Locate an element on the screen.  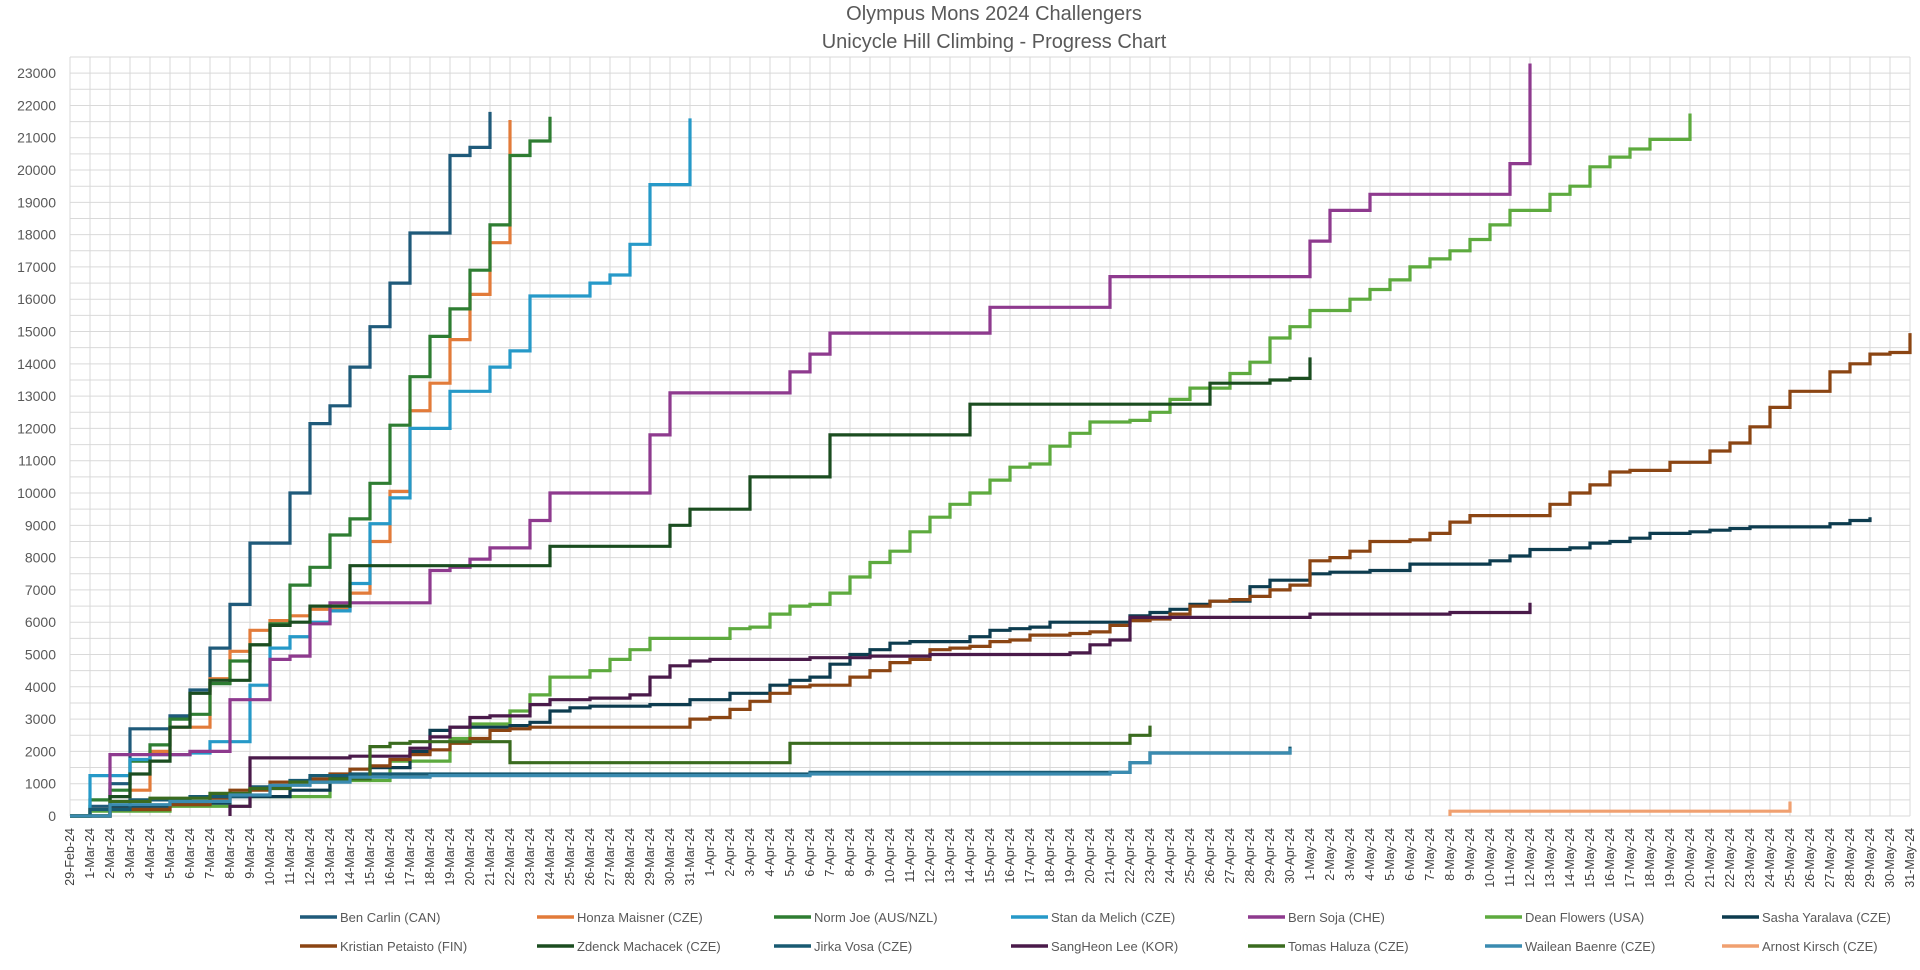
x-tick-label: 4-May-24 is located at coordinates (1370, 854).